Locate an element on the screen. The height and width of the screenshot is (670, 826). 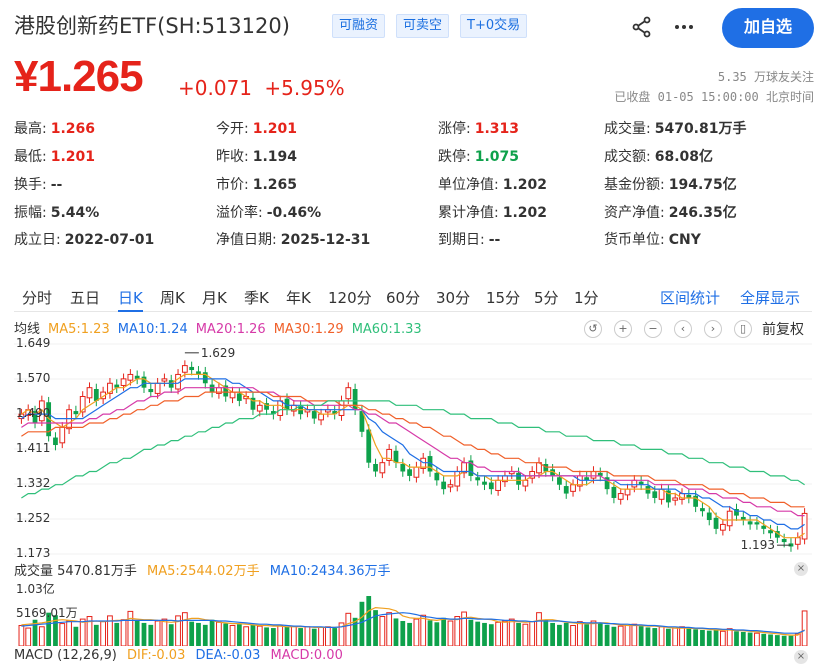
close-volume-icon: × is located at coordinates (801, 569).